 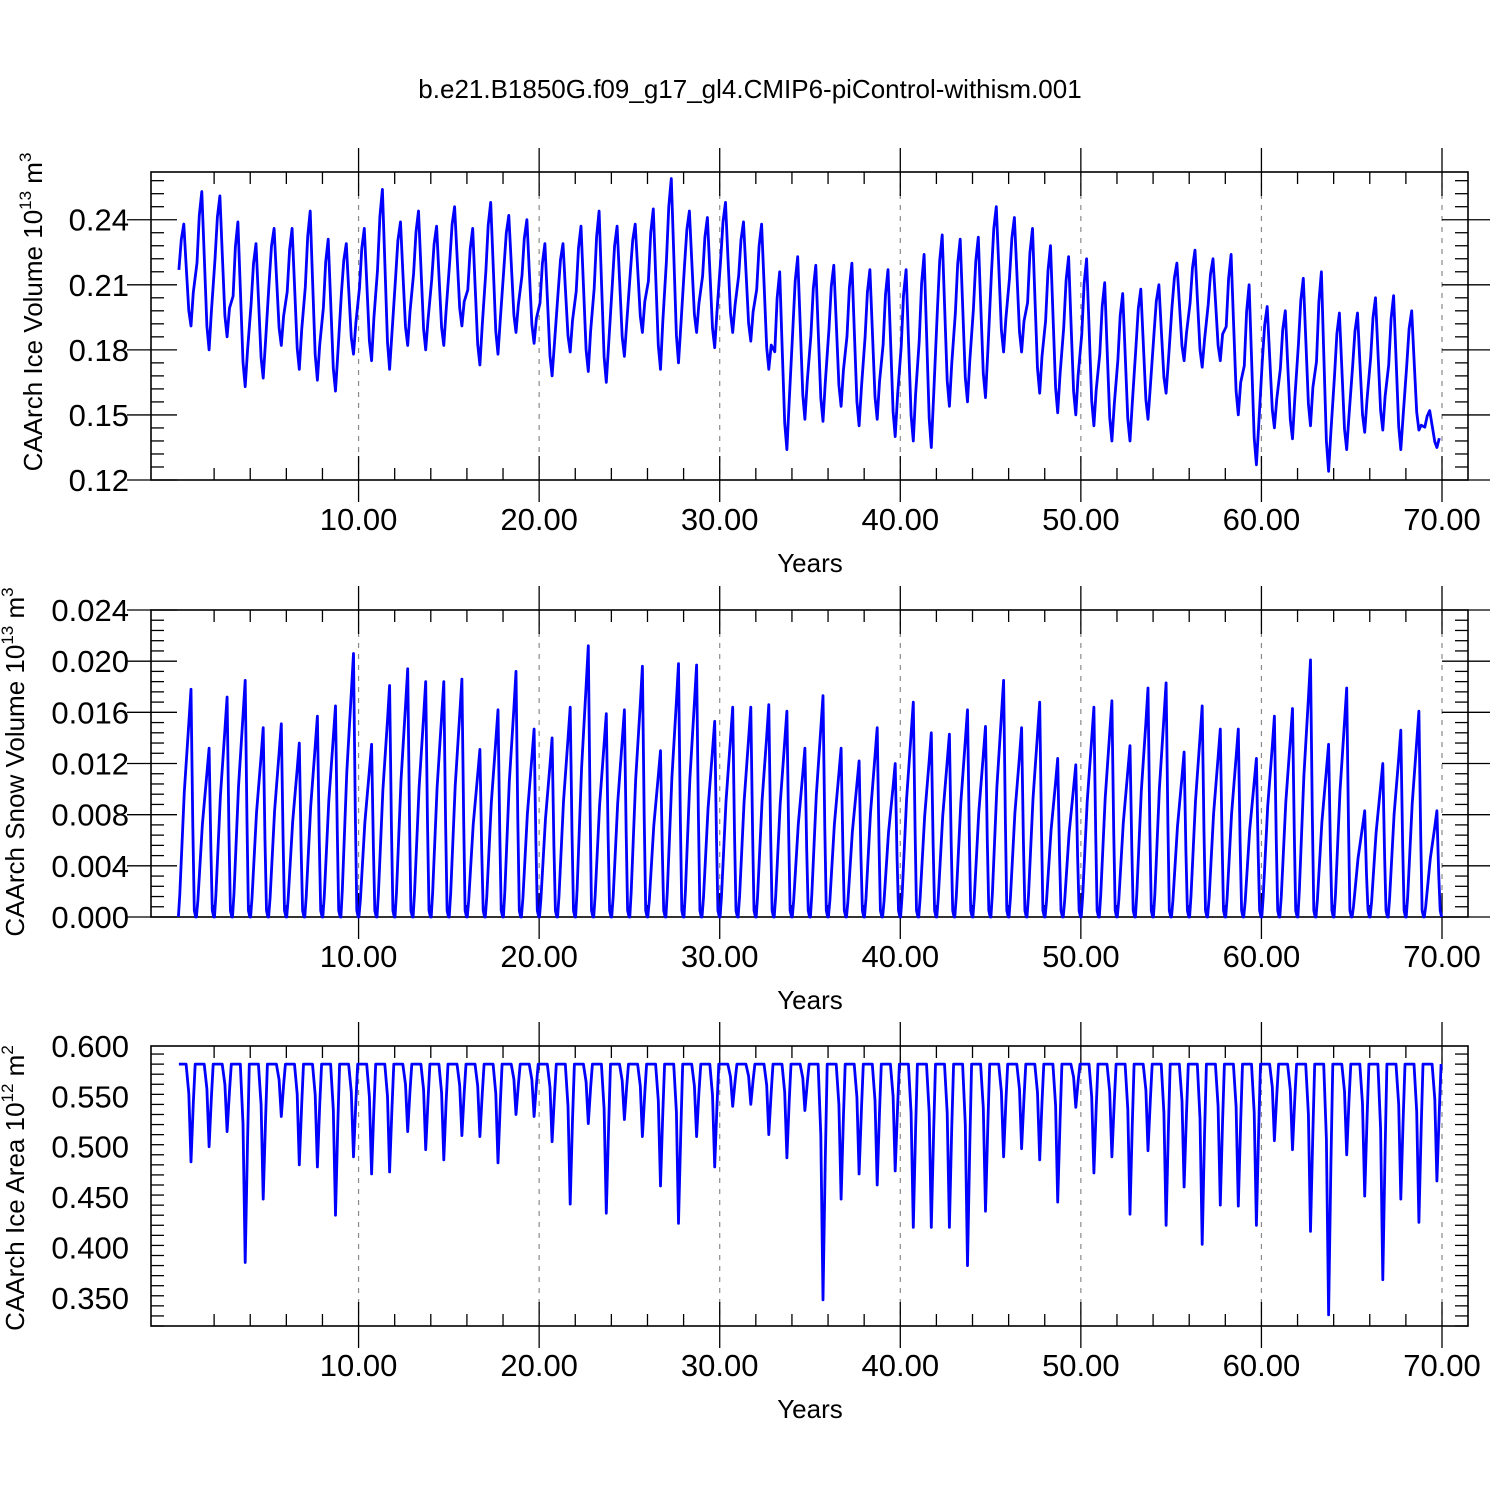 What do you see at coordinates (90, 610) in the screenshot?
I see `y-tick-label: 0.024` at bounding box center [90, 610].